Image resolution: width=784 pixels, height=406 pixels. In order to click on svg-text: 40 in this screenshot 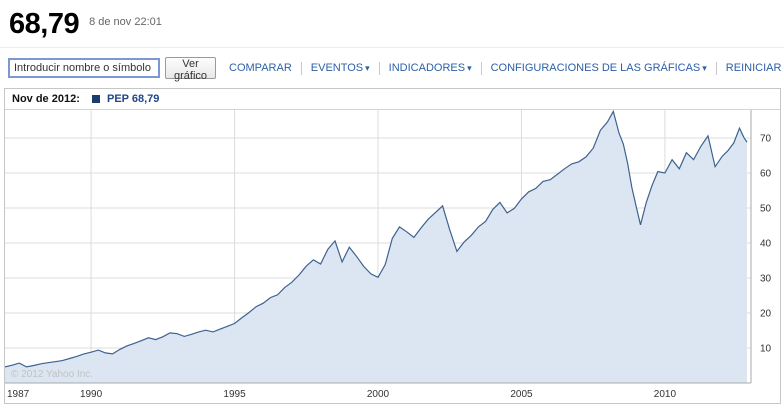, I will do `click(766, 244)`.